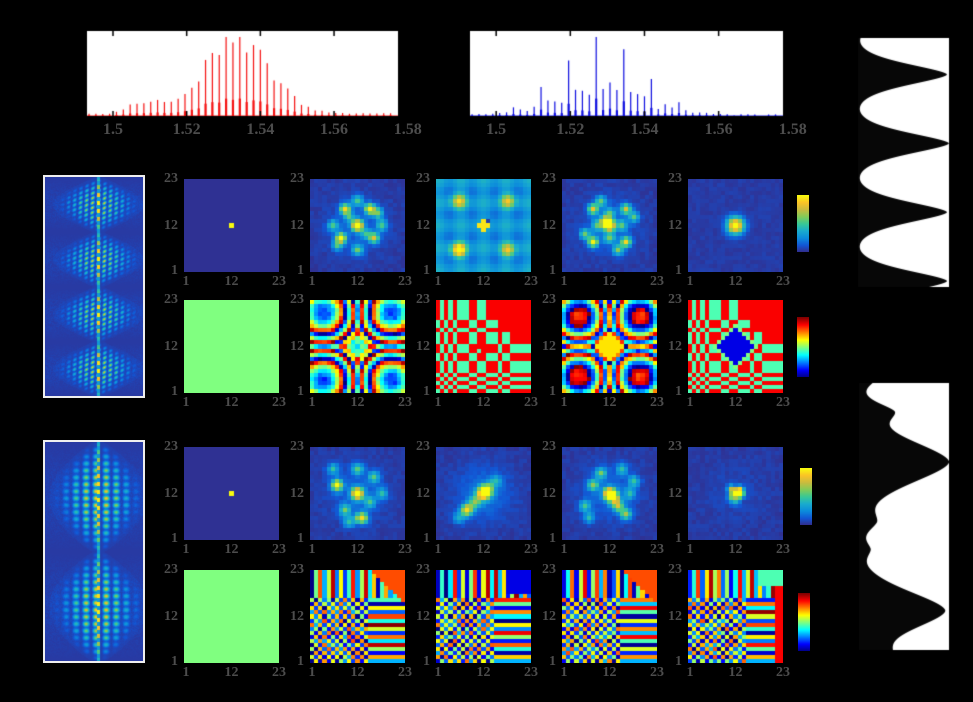 This screenshot has width=973, height=702. What do you see at coordinates (792, 129) in the screenshot?
I see `spectrum-blue-xtick-label: 1.58` at bounding box center [792, 129].